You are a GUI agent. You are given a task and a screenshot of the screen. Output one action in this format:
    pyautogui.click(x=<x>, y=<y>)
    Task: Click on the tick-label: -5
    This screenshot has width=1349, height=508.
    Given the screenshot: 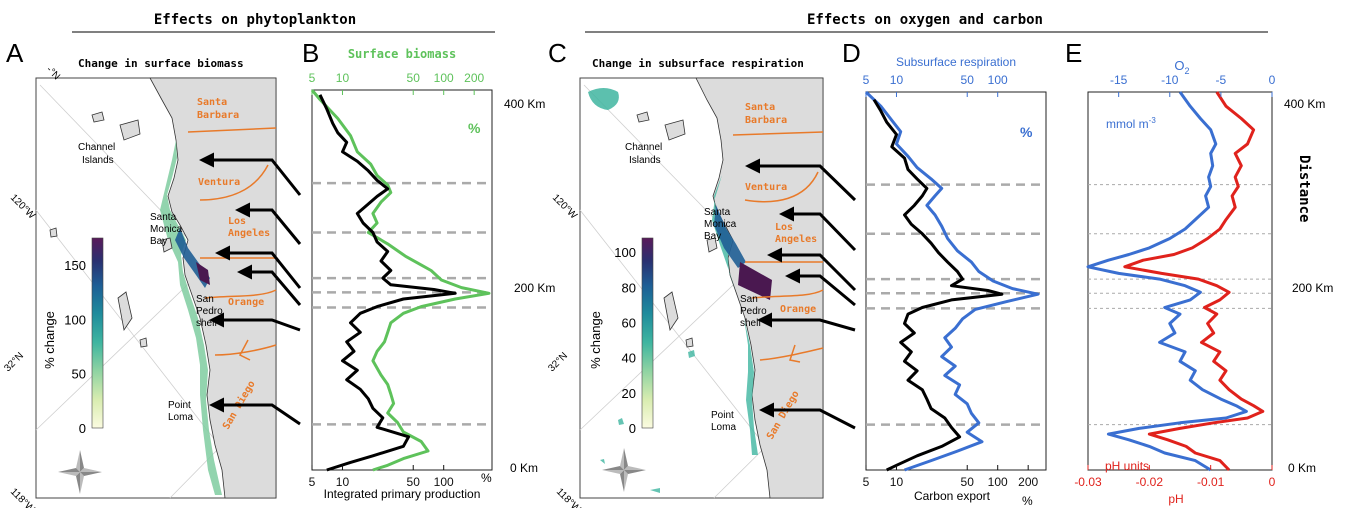 What is the action you would take?
    pyautogui.click(x=1221, y=80)
    